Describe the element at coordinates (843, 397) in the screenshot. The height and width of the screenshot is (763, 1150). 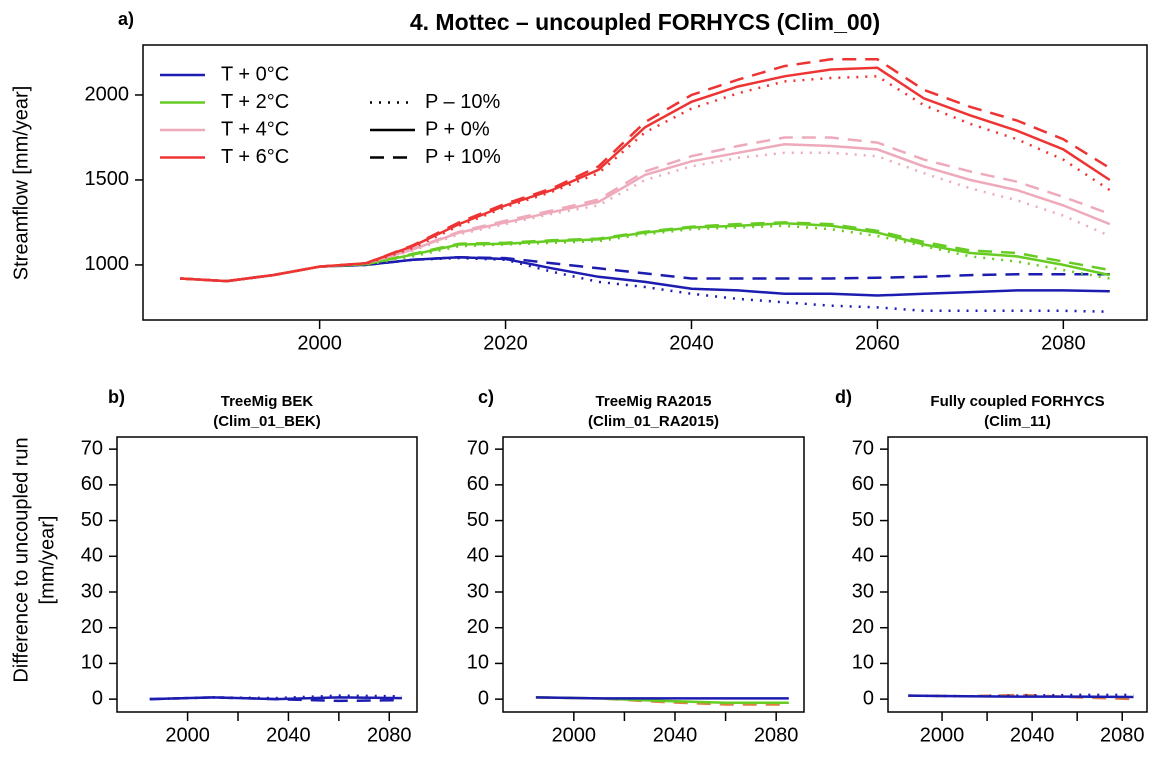
I see `panel-label: d)` at that location.